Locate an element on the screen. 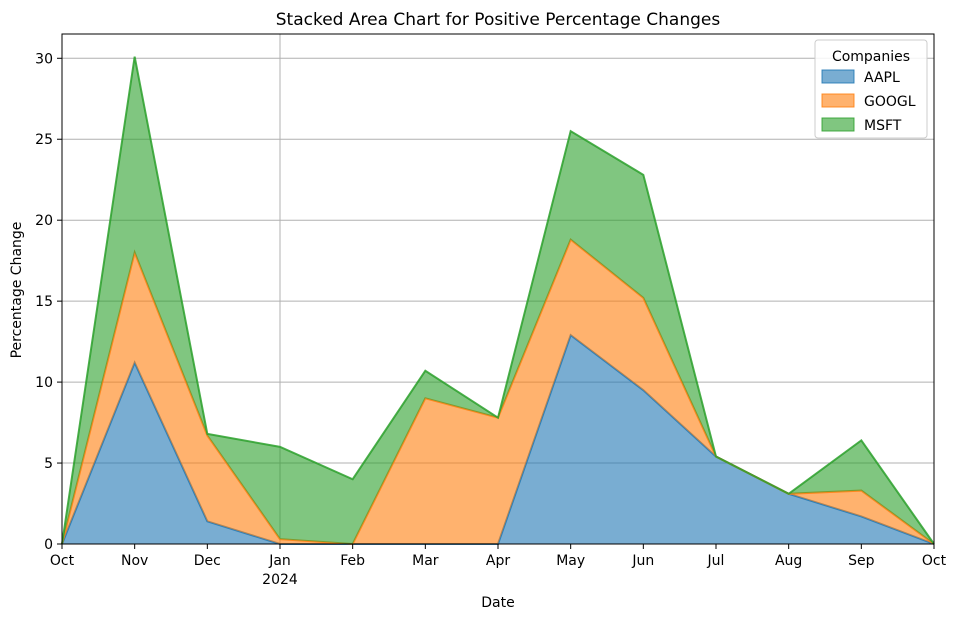 The height and width of the screenshot is (621, 954). legend-label-googl: GOOGL is located at coordinates (890, 102).